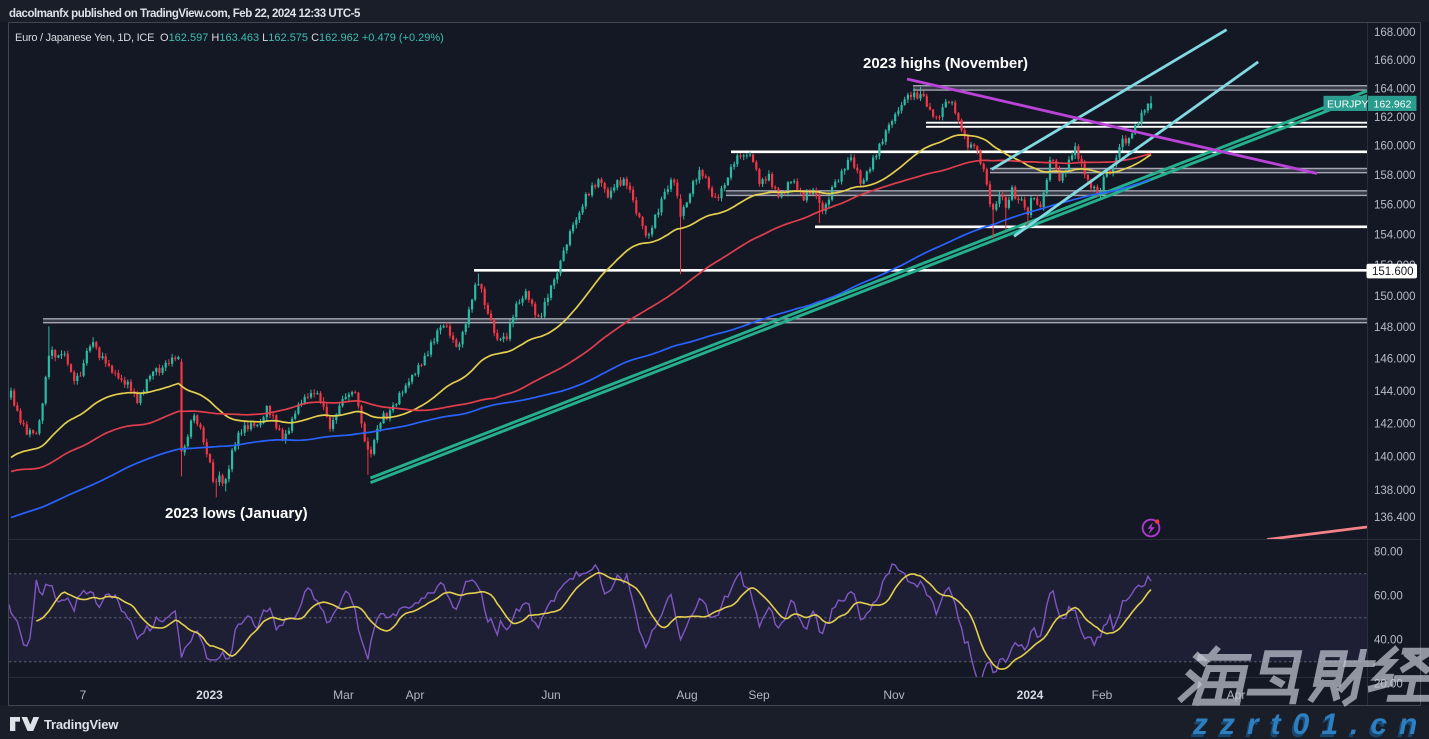 The height and width of the screenshot is (739, 1429). I want to click on svg-text: 144.000, so click(1395, 392).